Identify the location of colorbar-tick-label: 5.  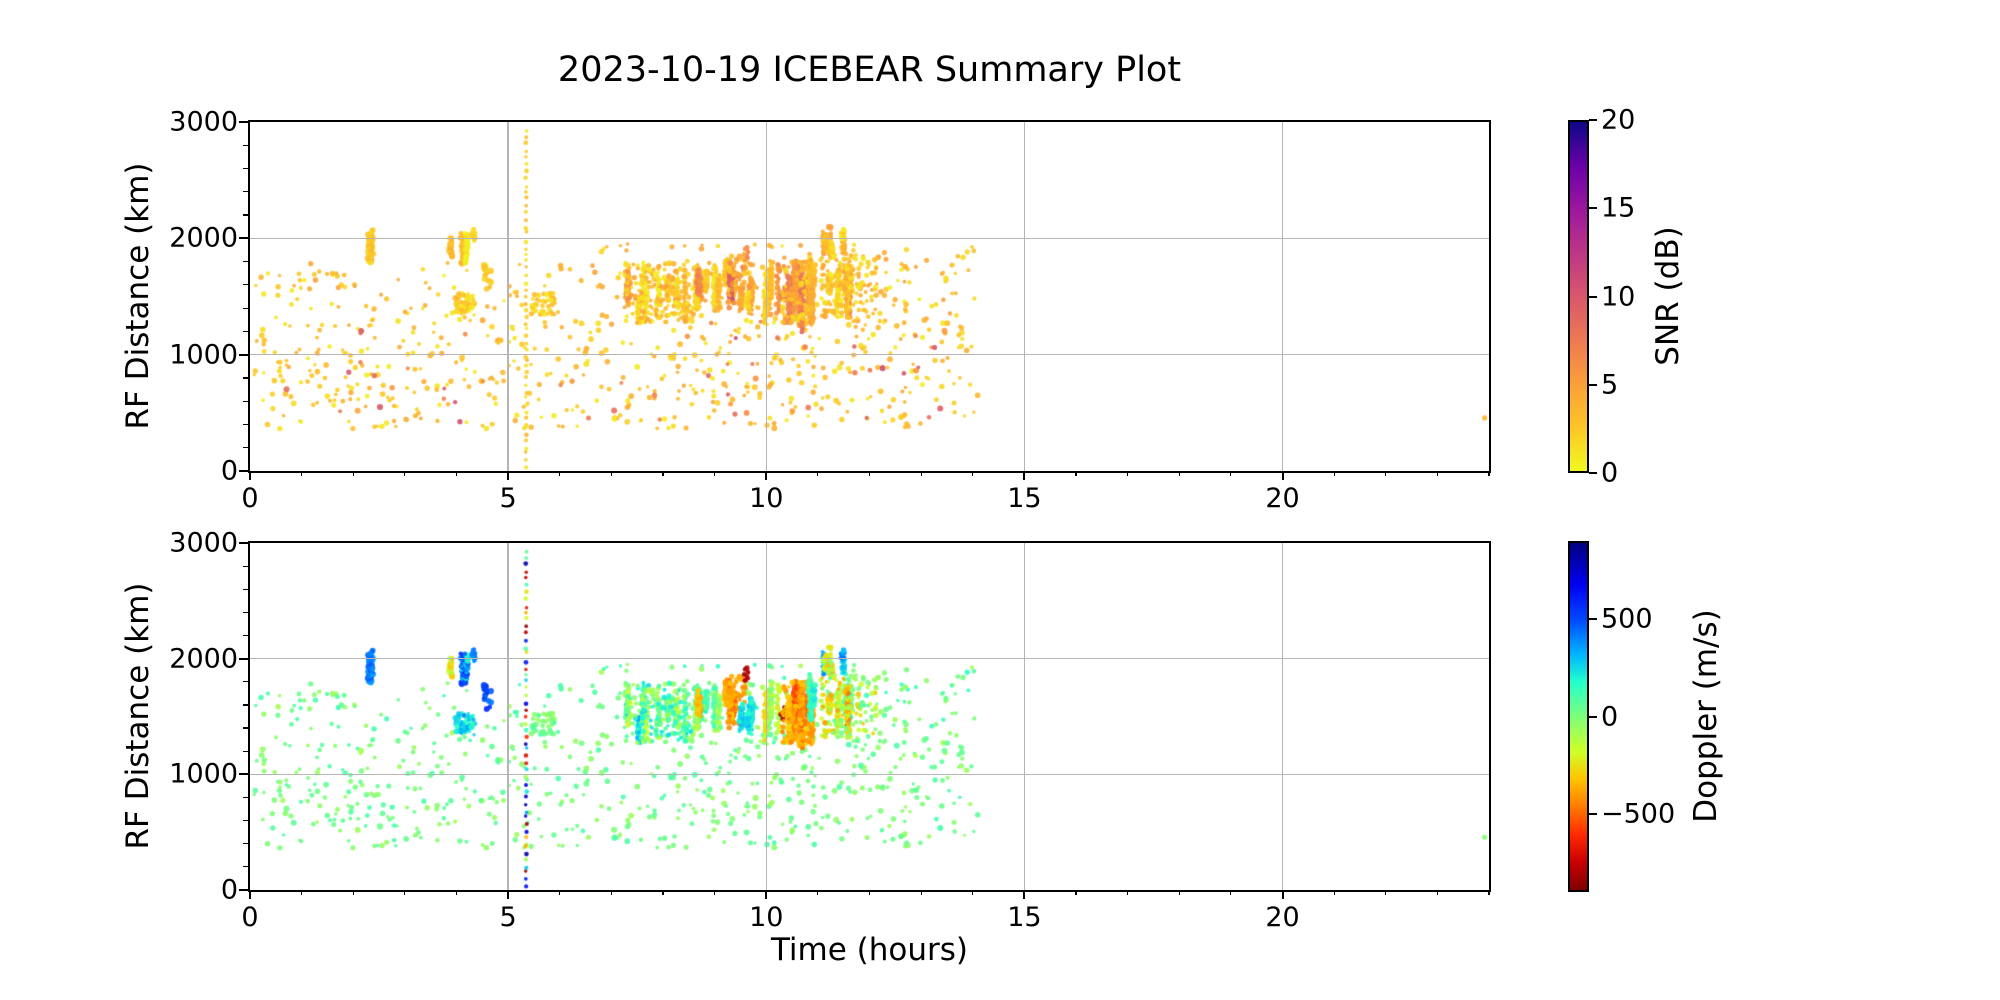
(1610, 385).